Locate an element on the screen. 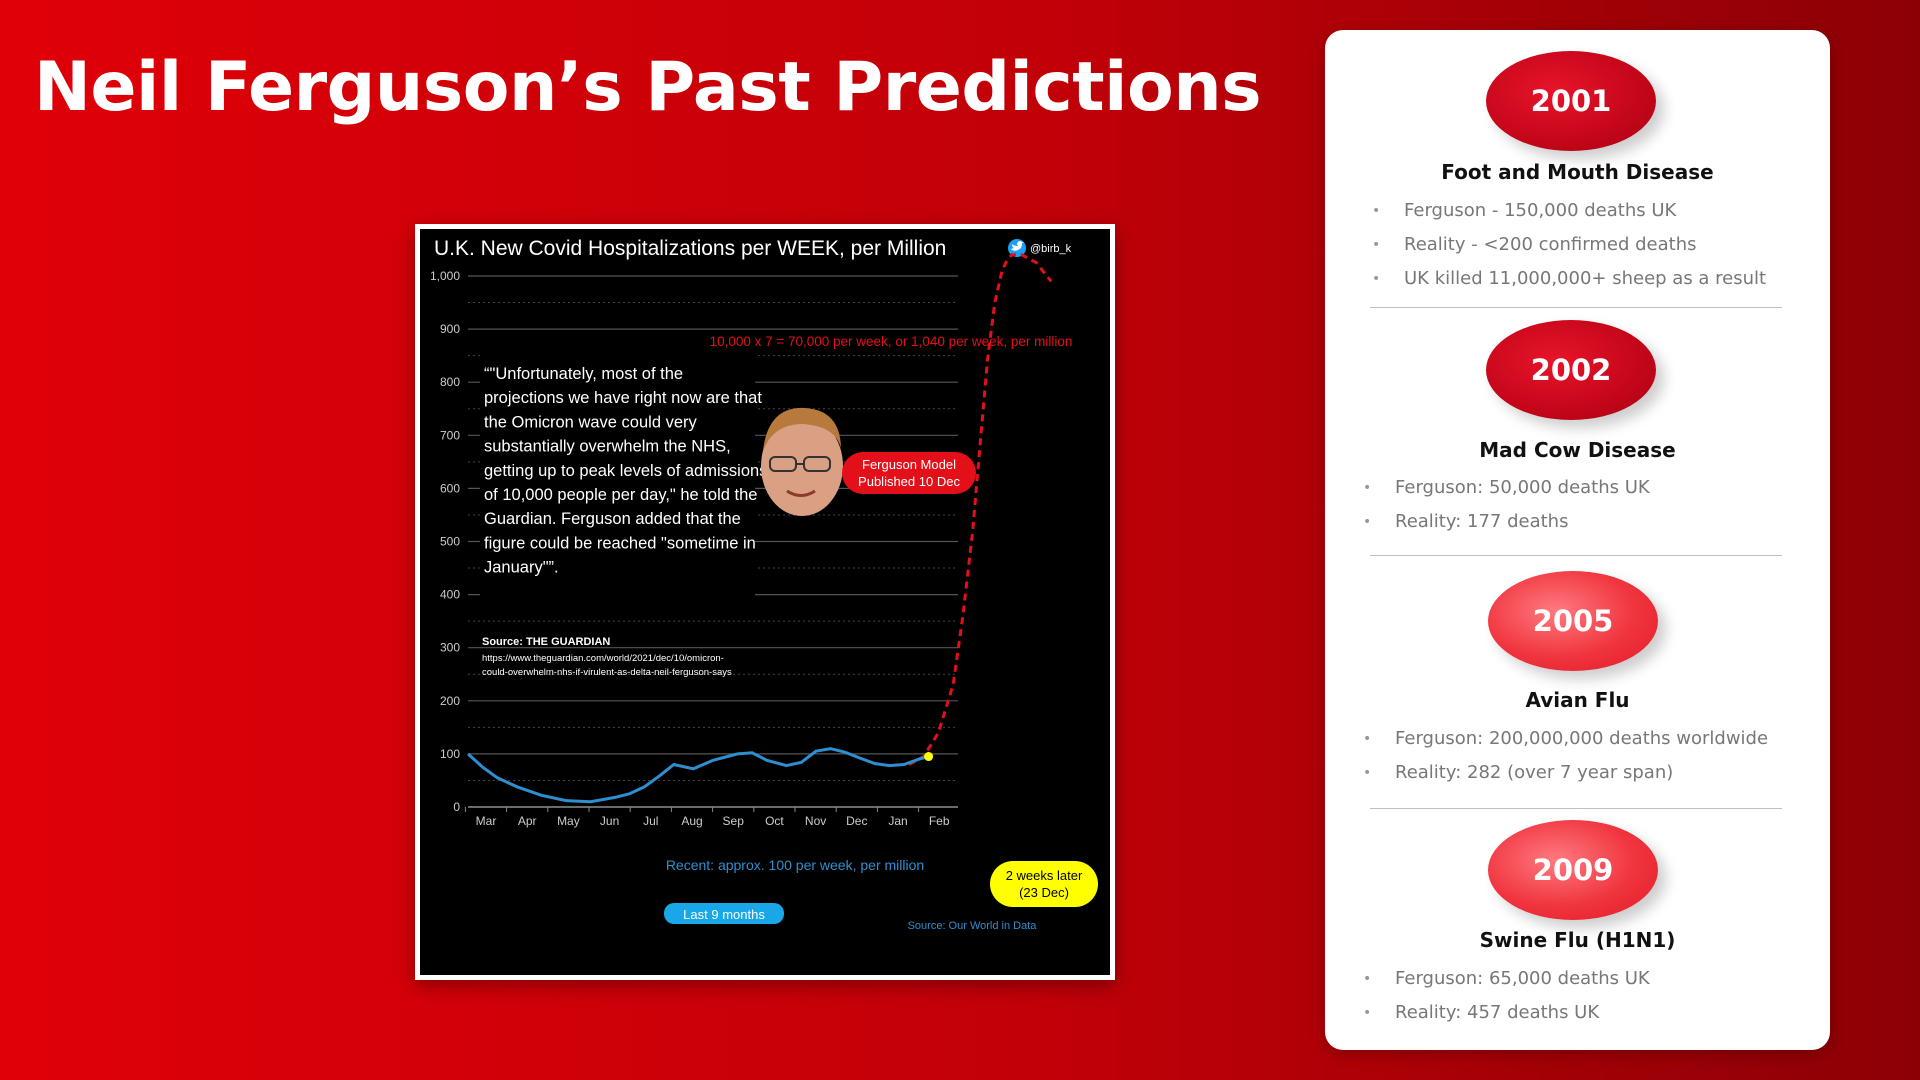  list-item: • Reality: 282 (over 7 year span) is located at coordinates (1518, 772).